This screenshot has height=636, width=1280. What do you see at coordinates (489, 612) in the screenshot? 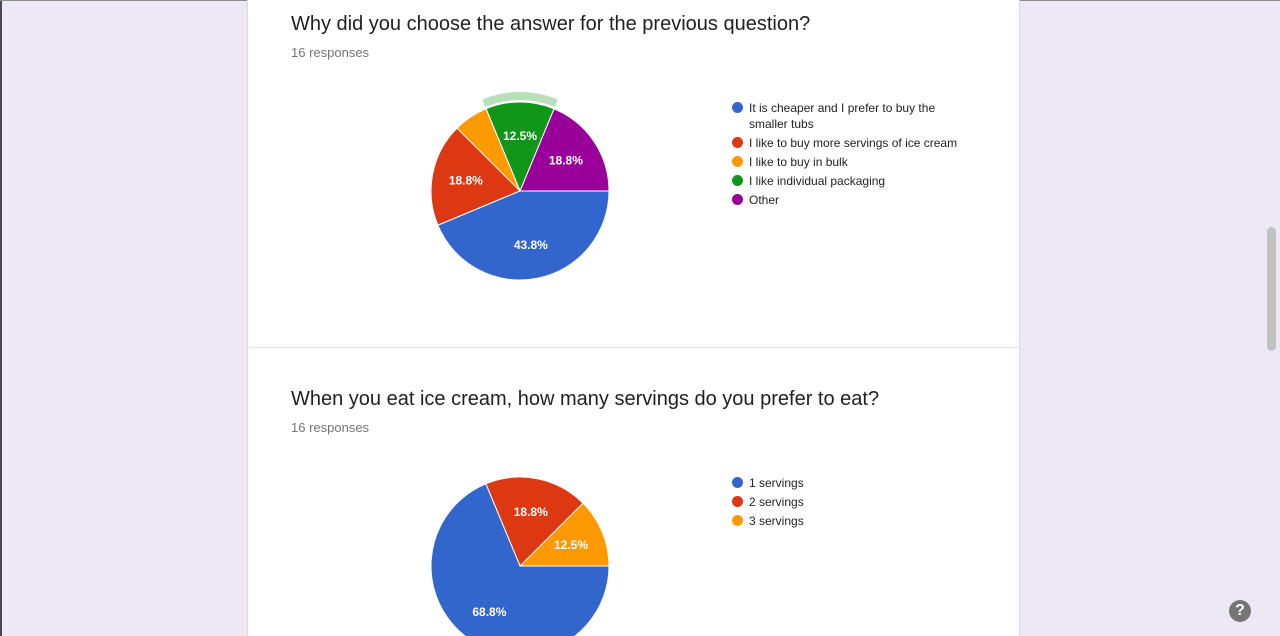
I see `slice-label: 68.8%` at bounding box center [489, 612].